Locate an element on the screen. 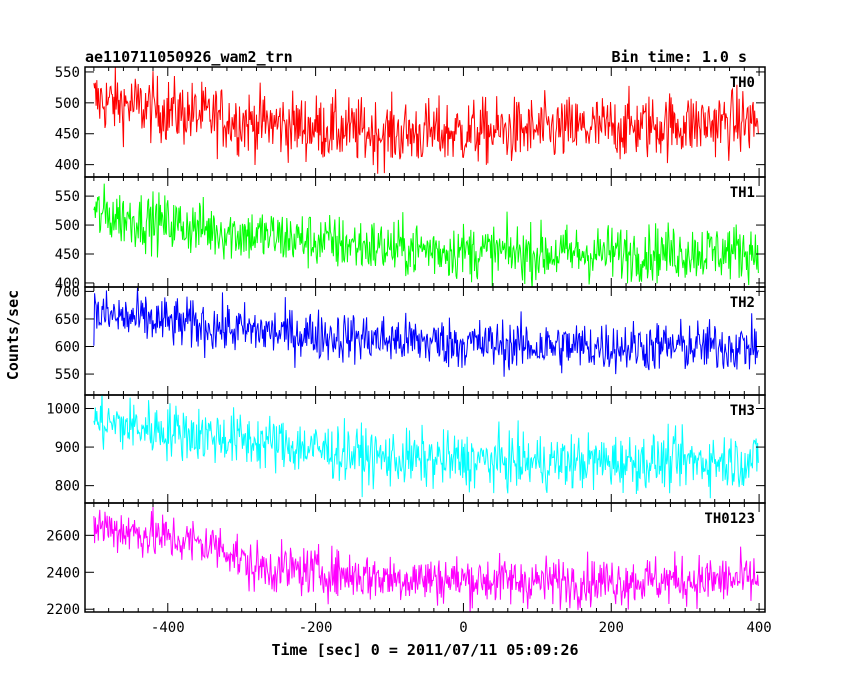 The height and width of the screenshot is (680, 850). y-axis-label: Counts/sec is located at coordinates (13, 335).